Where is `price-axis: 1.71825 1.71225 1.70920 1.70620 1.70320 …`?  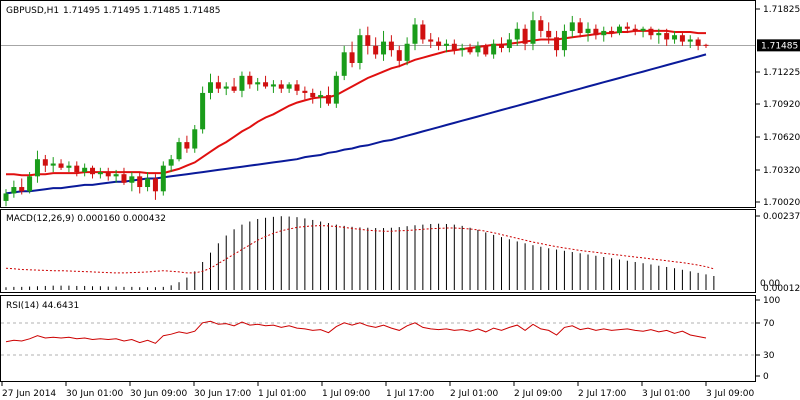
price-axis: 1.71825 1.71225 1.70920 1.70620 1.70320 … is located at coordinates (778, 106).